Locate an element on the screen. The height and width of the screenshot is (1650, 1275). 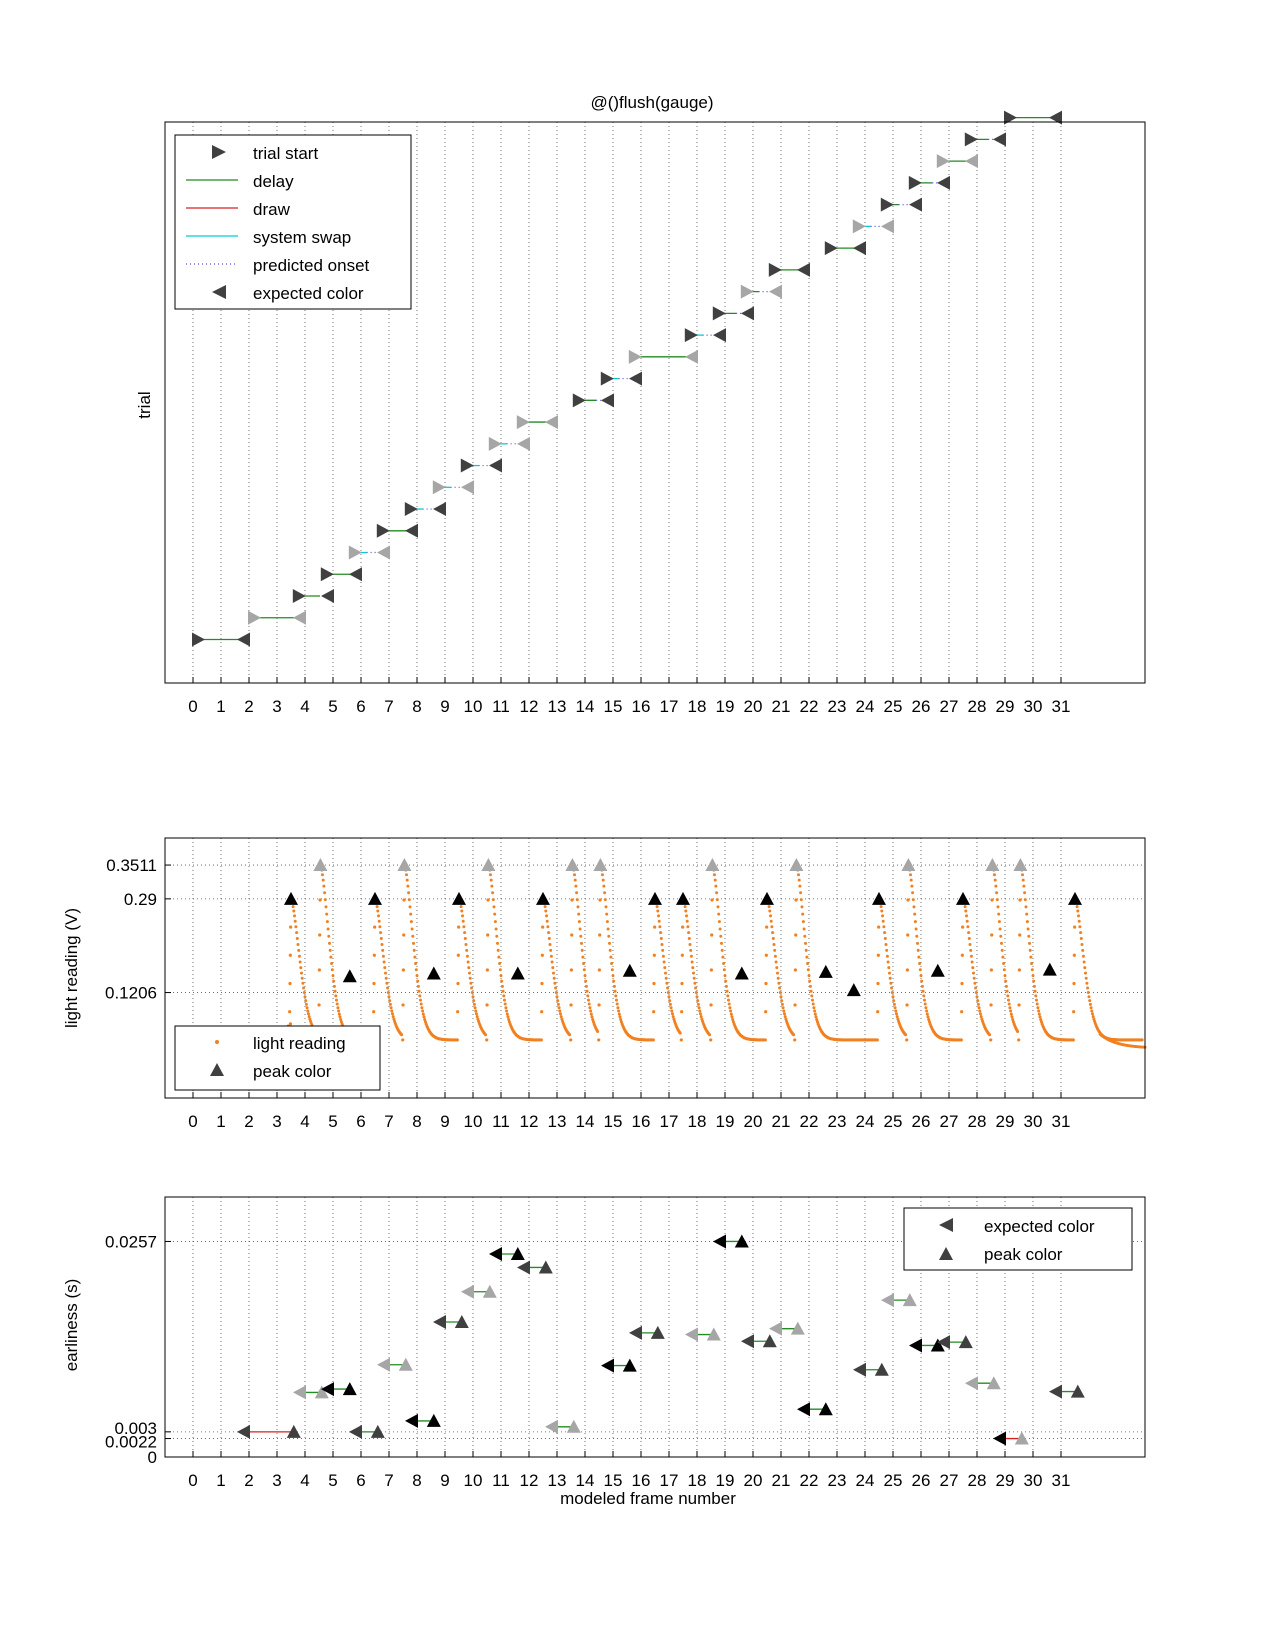
x-tick-label: 9 is located at coordinates (444, 1480).